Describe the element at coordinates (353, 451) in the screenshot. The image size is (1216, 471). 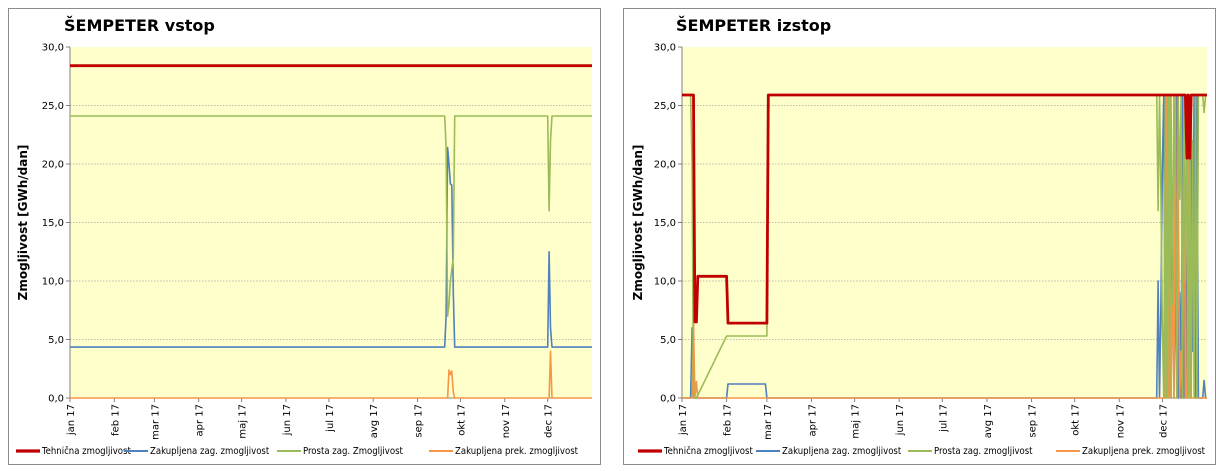
I see `legend-label: Prosta zag. Zmogljivost` at that location.